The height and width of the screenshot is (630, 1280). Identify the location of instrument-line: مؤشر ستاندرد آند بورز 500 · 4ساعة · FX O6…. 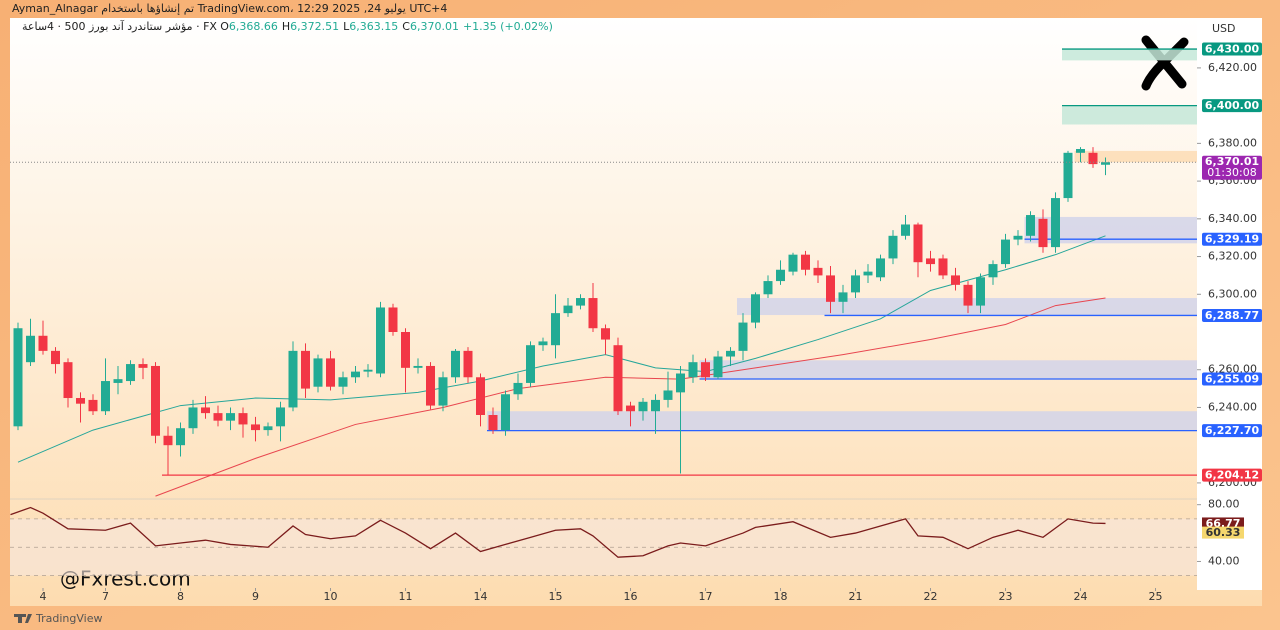
(287, 26).